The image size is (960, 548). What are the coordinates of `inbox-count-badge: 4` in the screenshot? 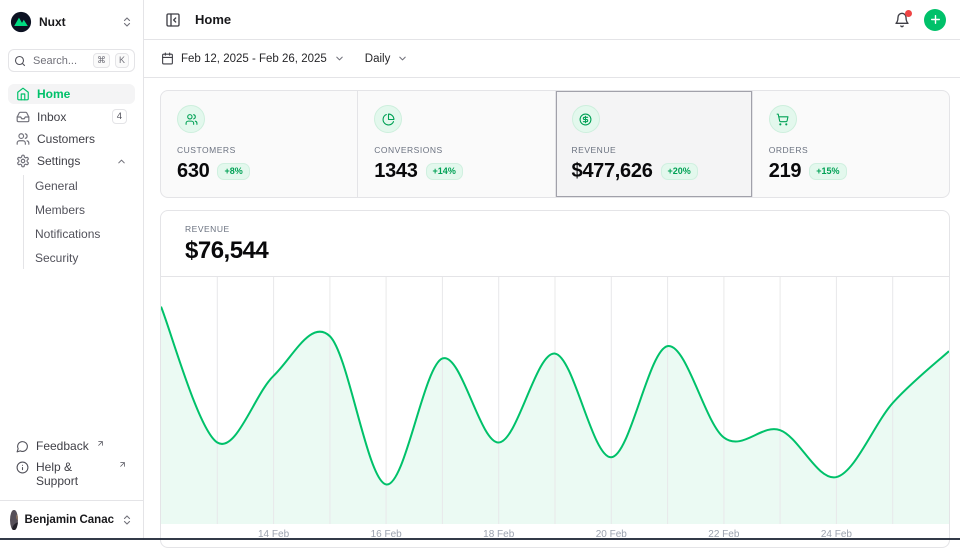 It's located at (119, 116).